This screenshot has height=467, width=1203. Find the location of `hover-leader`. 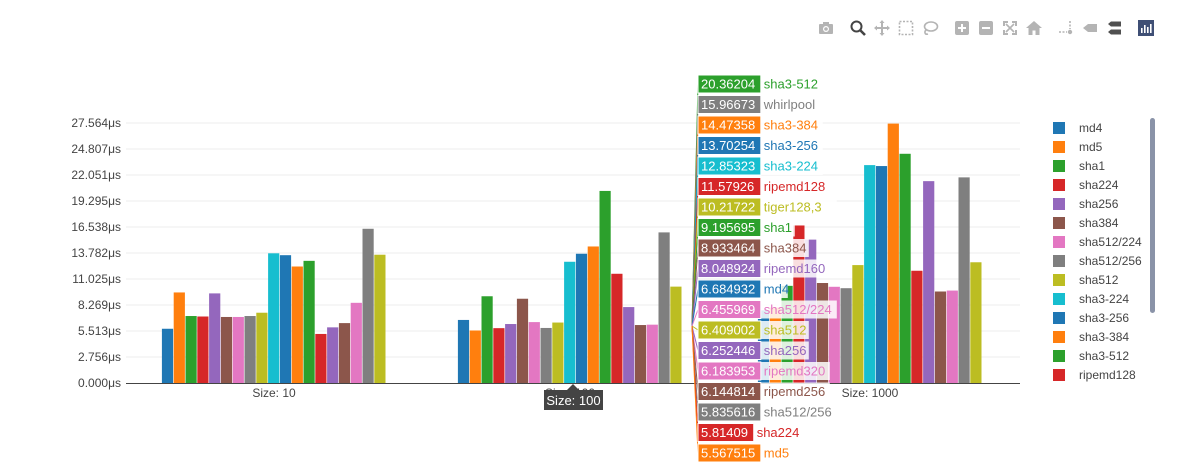

hover-leader is located at coordinates (695, 297).